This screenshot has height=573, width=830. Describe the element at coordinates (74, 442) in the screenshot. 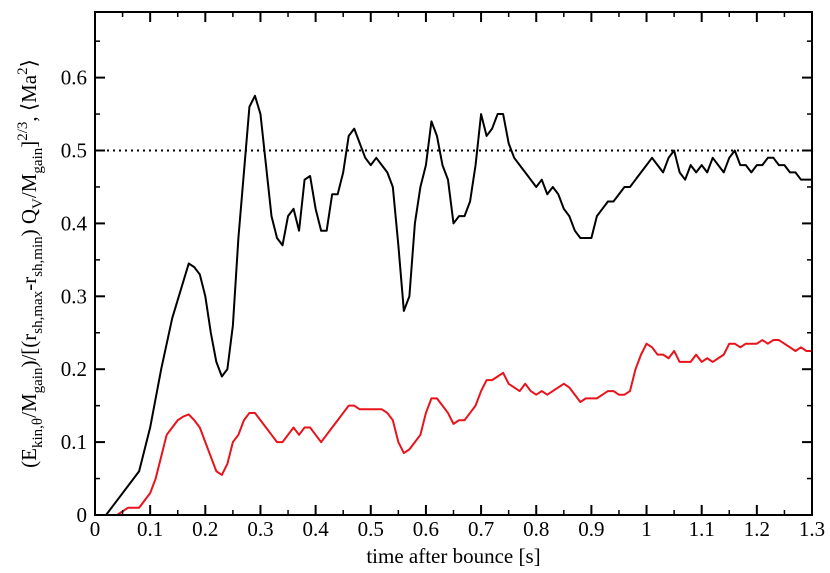

I see `y-tick-label: 0.1` at that location.